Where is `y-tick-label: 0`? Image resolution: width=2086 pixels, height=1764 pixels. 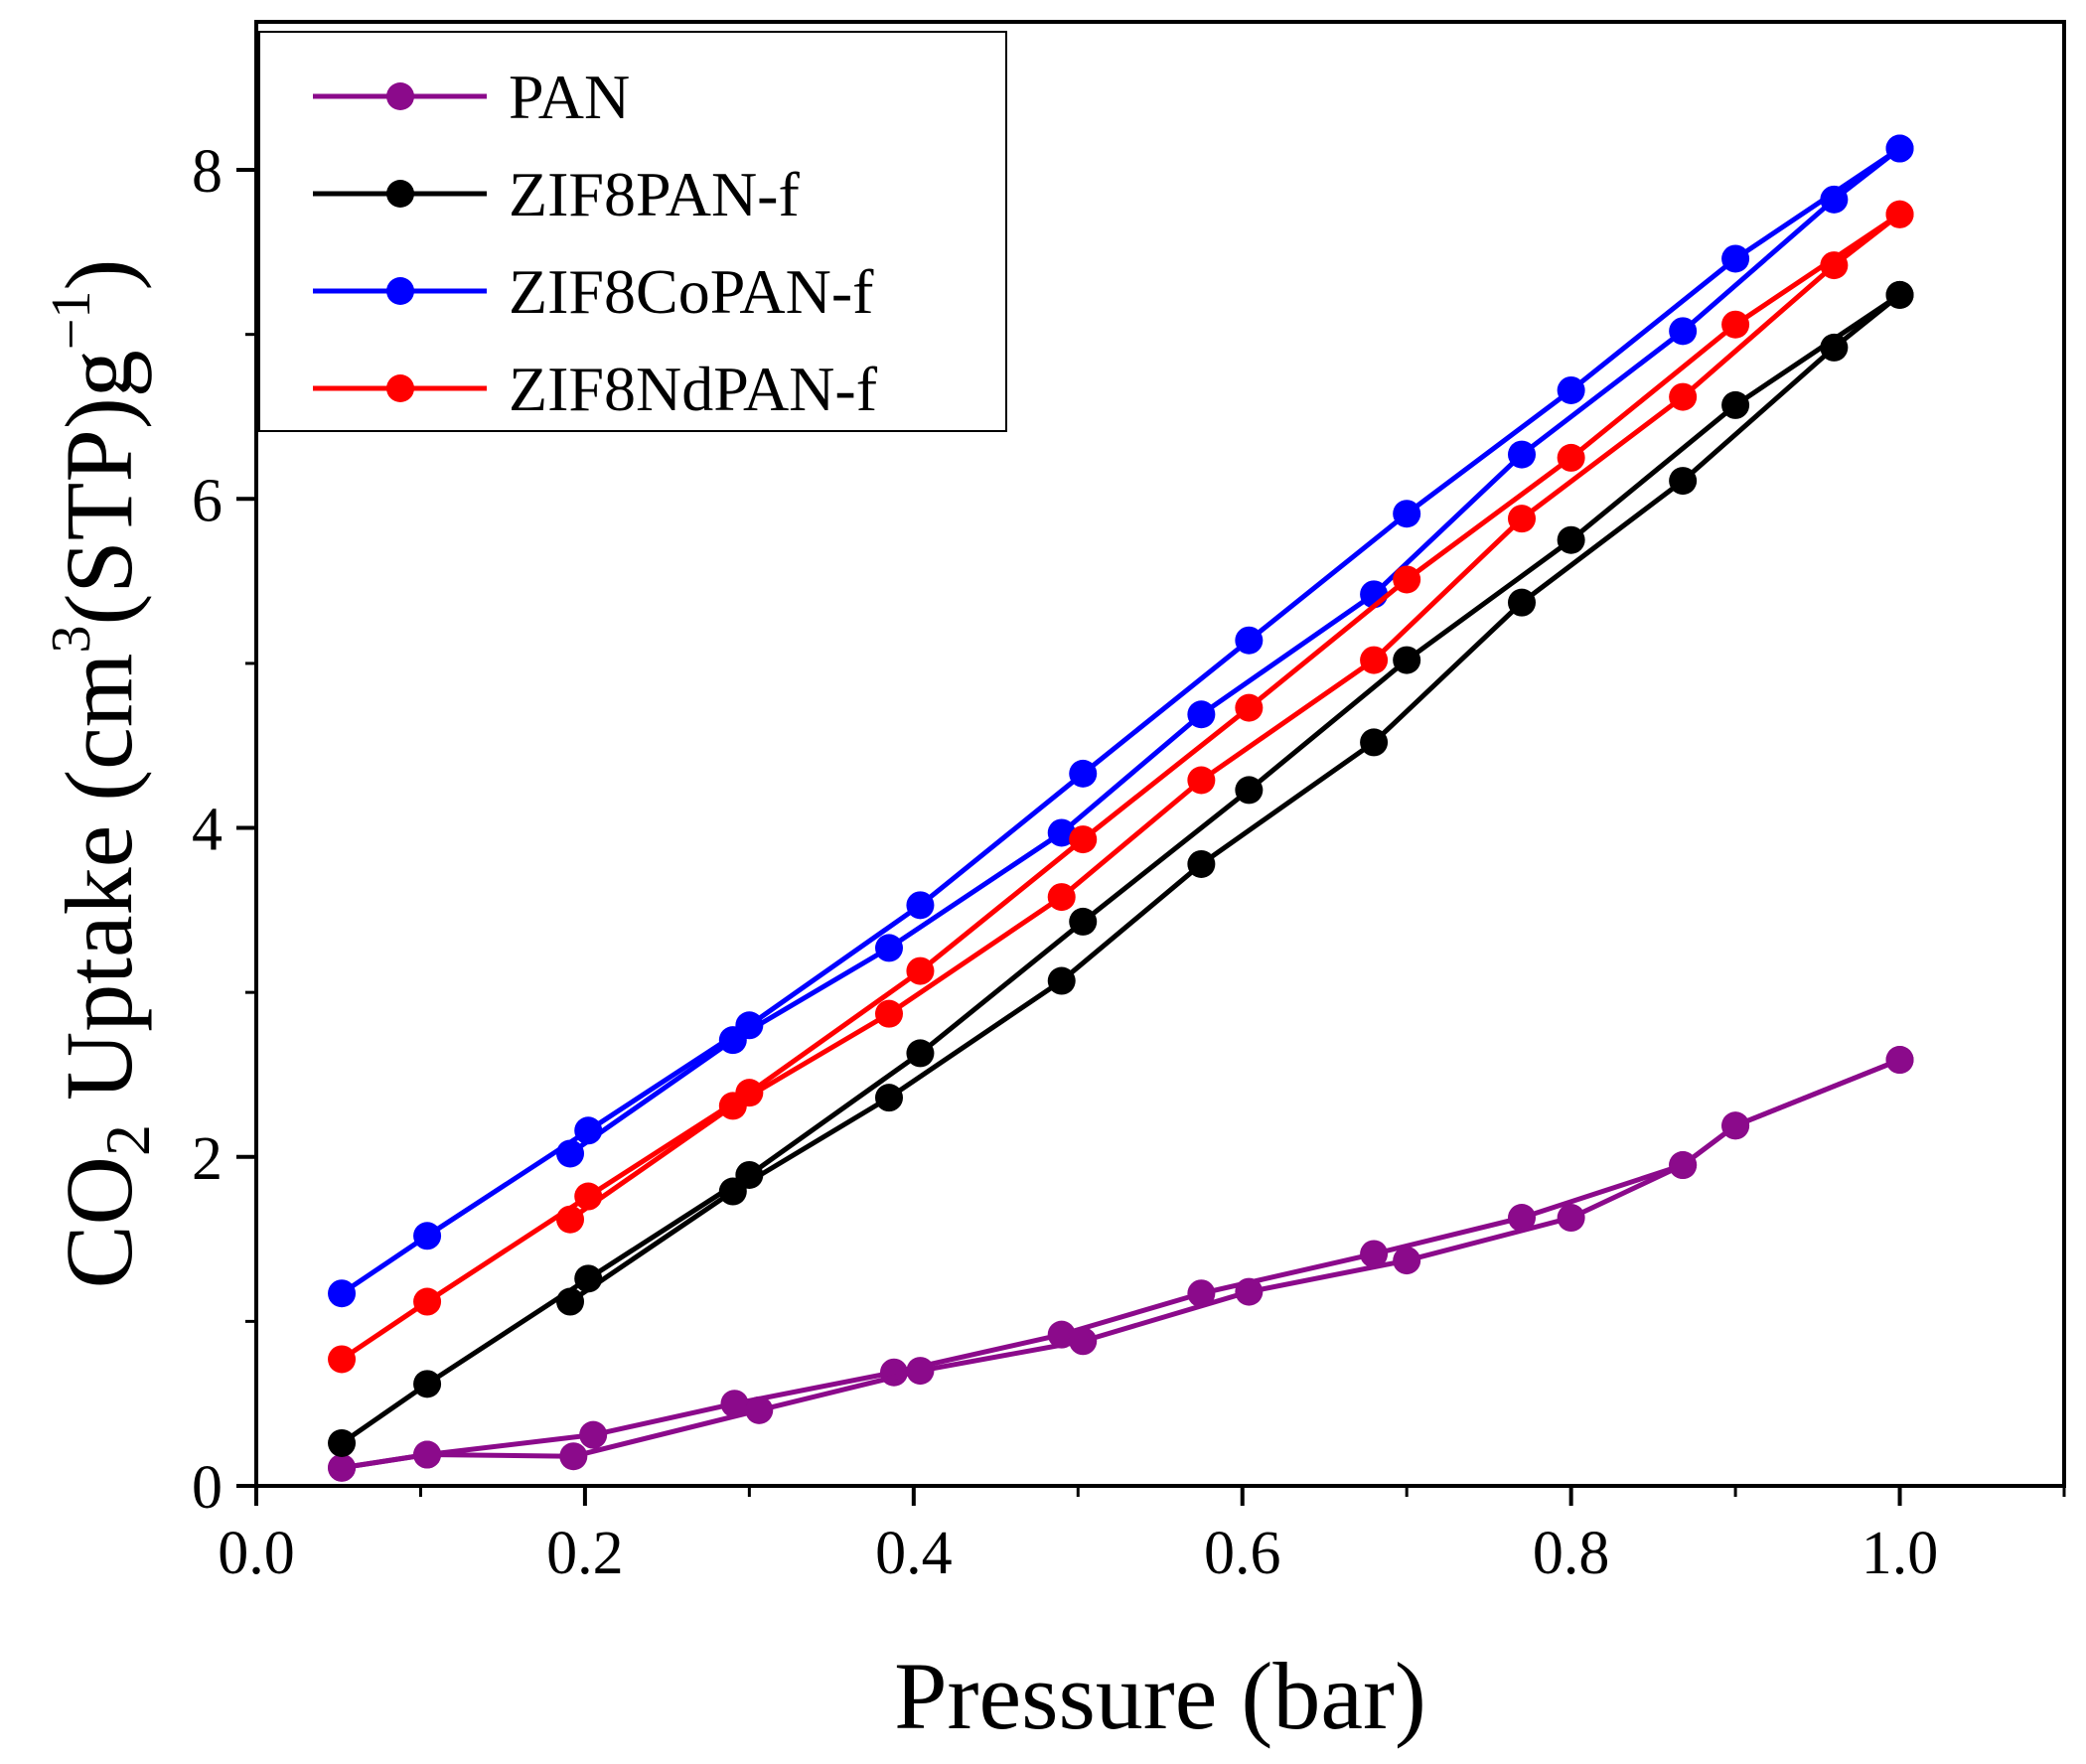 y-tick-label: 0 is located at coordinates (207, 1488).